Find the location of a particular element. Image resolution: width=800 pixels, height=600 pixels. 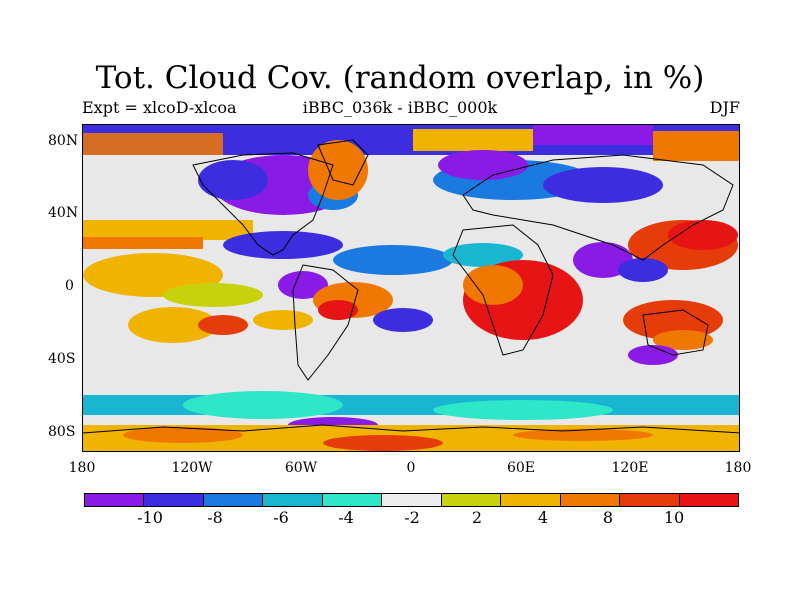

colorbar is located at coordinates (411, 500).